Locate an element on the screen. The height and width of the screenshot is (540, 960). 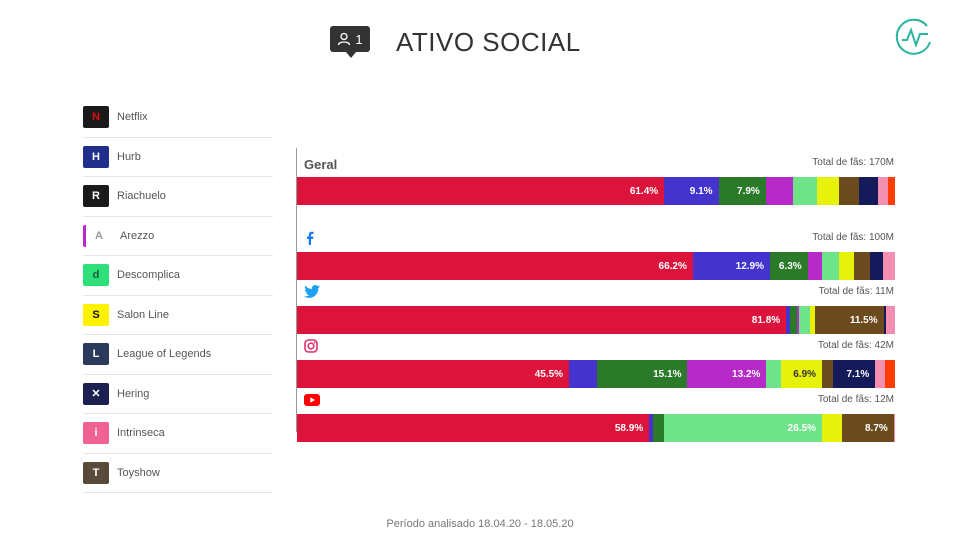
brand-item: H Hurb is located at coordinates (178, 157).